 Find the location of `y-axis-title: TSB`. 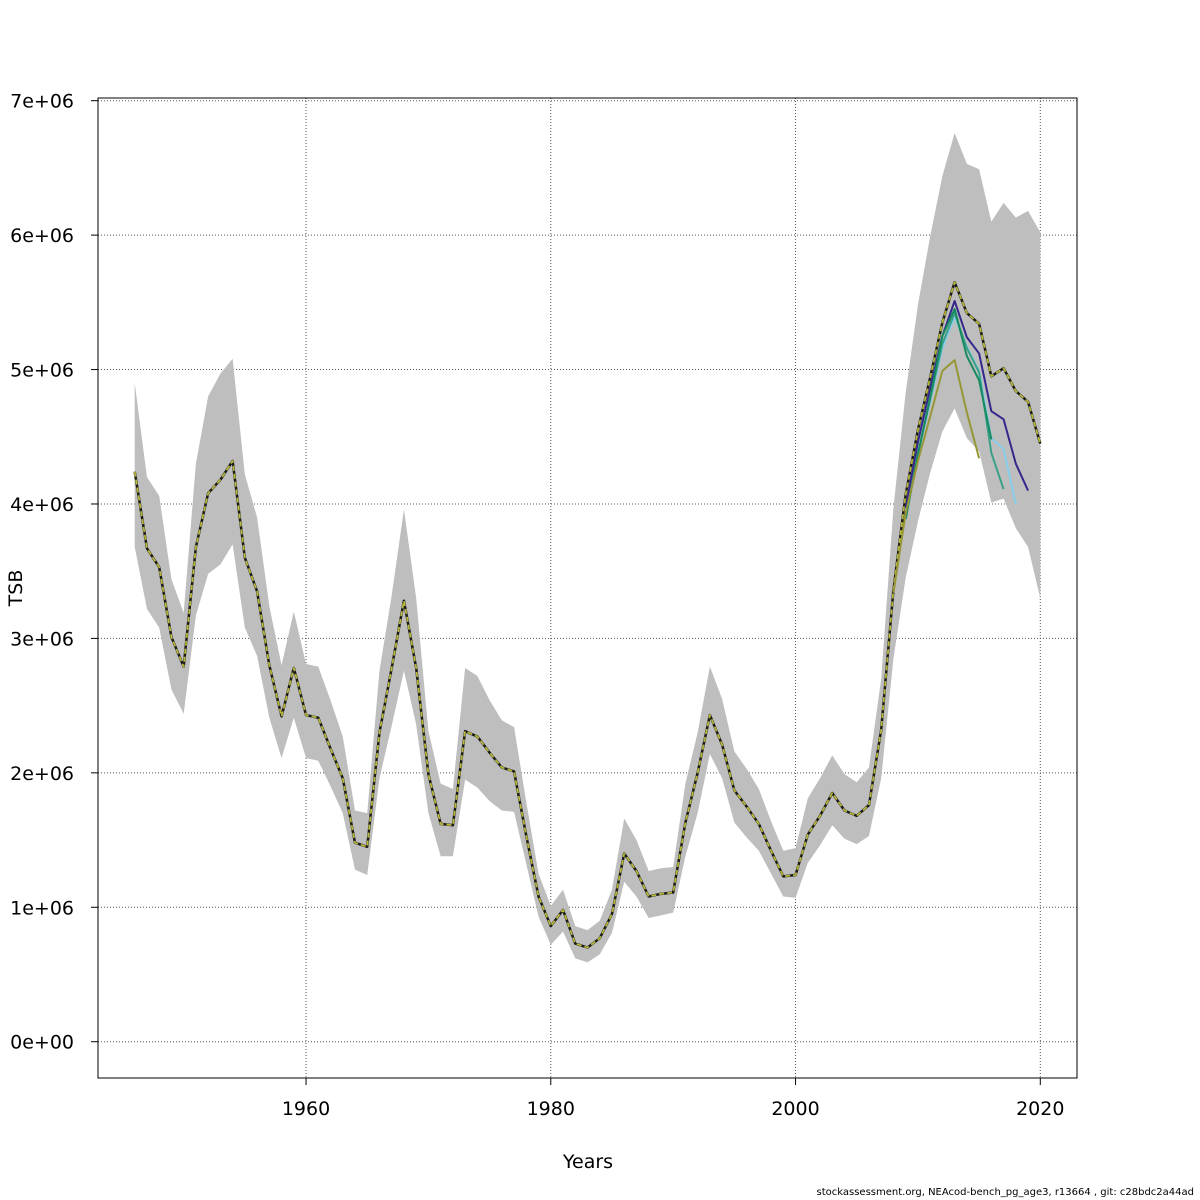

y-axis-title: TSB is located at coordinates (16, 589).